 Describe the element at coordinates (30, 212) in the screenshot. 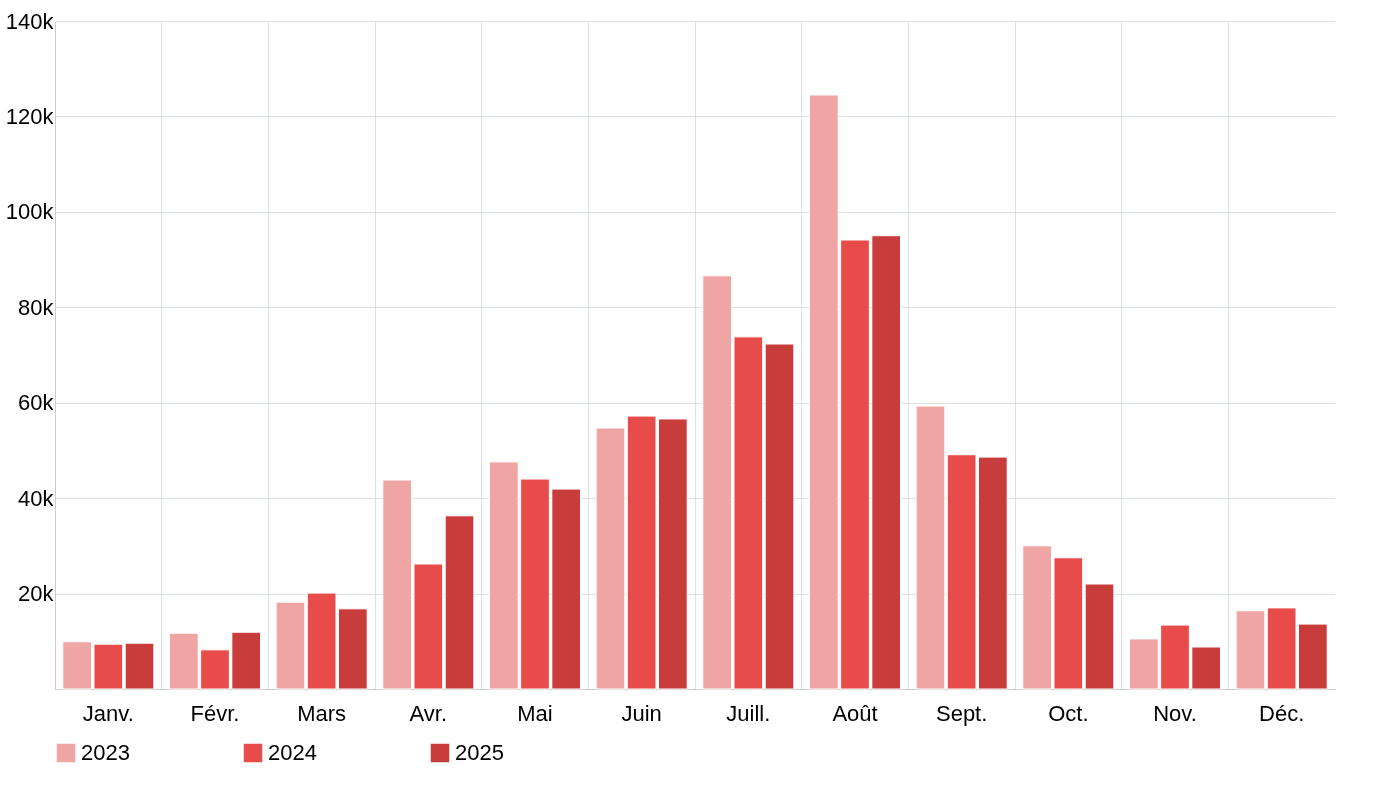

I see `y-tick-label: 100k` at that location.